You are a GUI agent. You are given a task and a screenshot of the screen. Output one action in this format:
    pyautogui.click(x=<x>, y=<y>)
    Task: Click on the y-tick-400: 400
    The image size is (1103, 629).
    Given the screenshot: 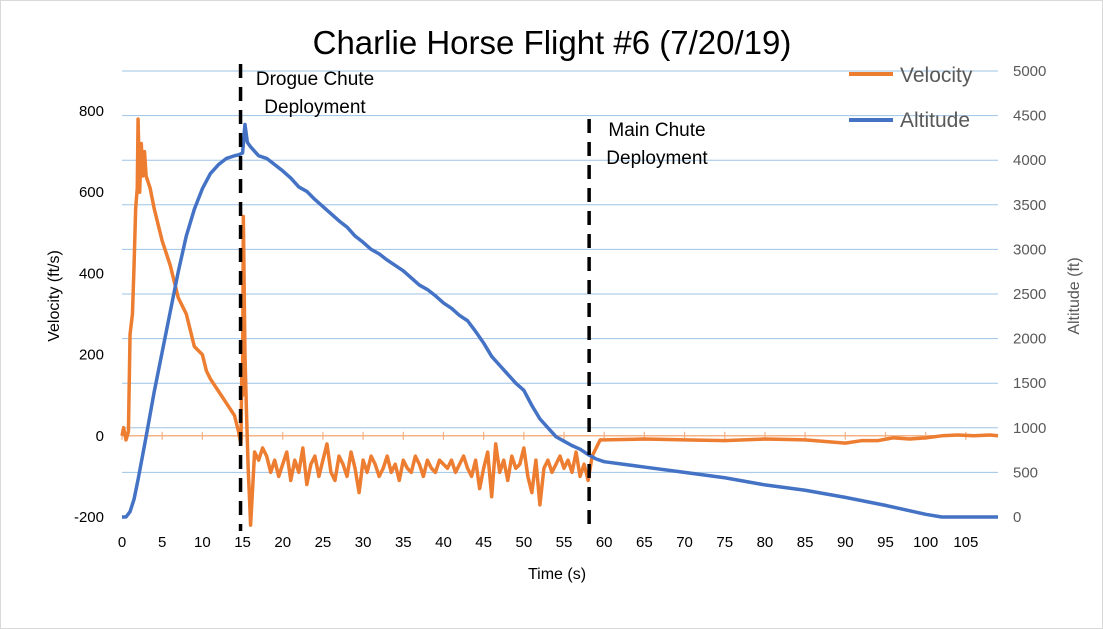 What is the action you would take?
    pyautogui.click(x=91, y=273)
    